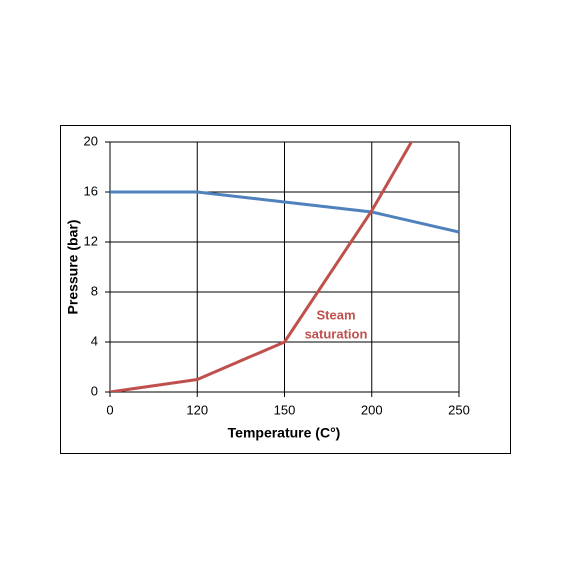  What do you see at coordinates (285, 409) in the screenshot?
I see `x-tick-label: 150` at bounding box center [285, 409].